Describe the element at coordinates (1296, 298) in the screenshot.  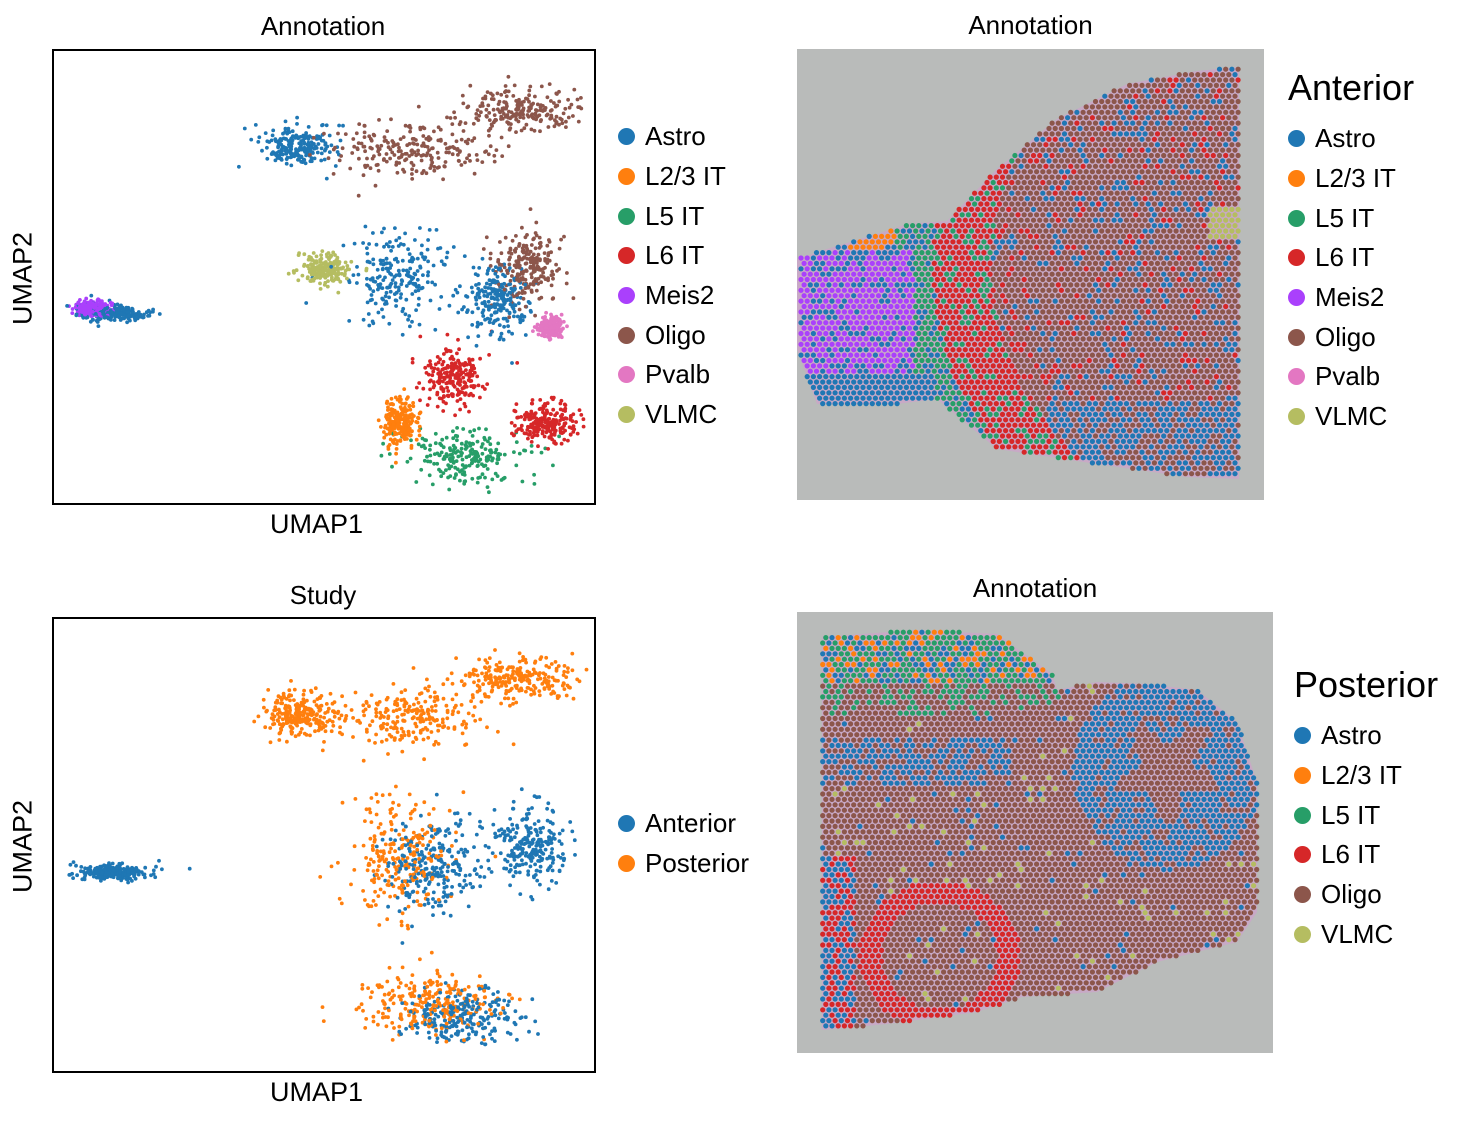
I see `legend-marker` at that location.